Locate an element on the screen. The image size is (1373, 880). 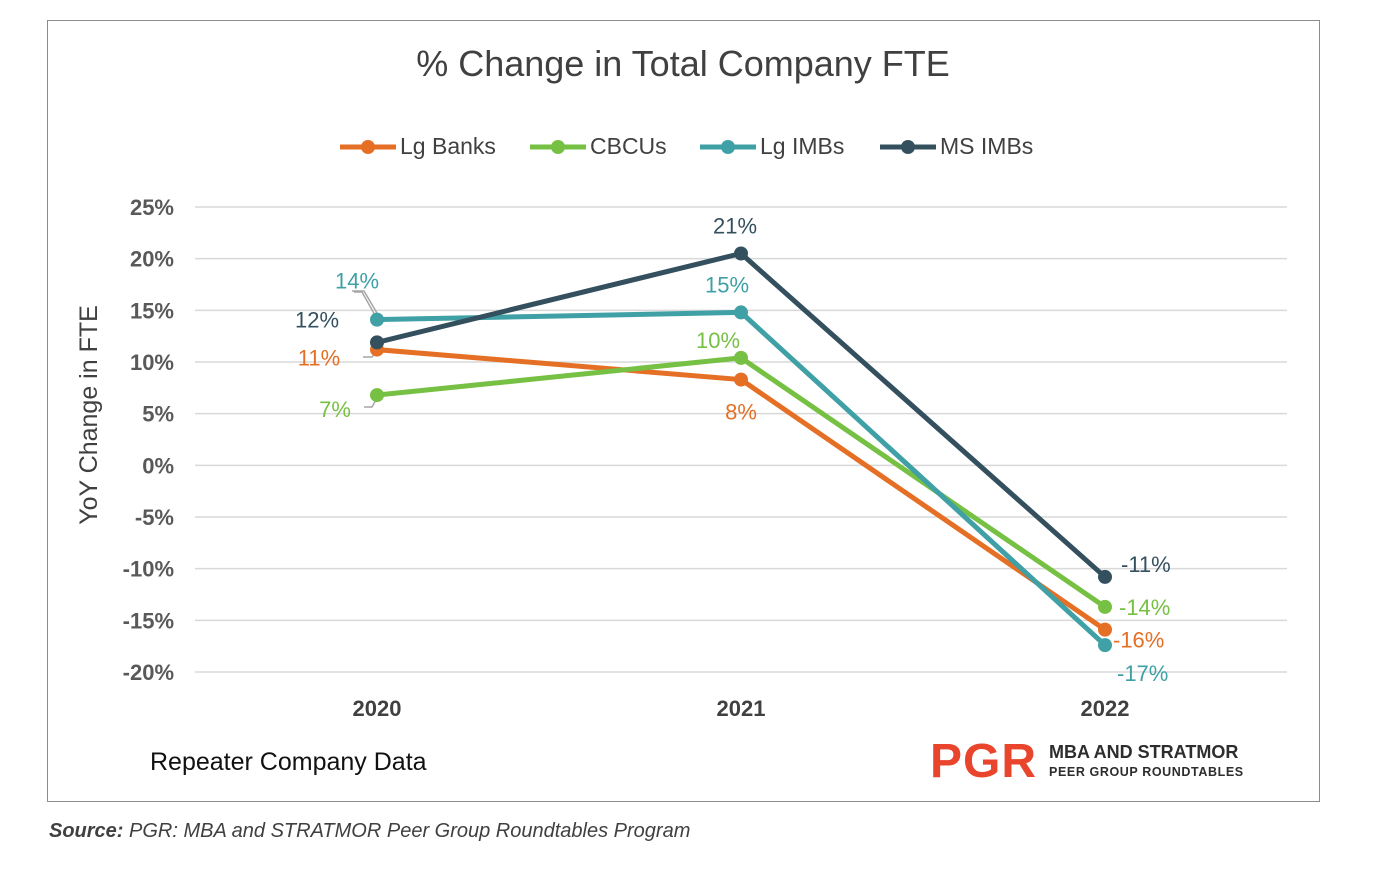
y-tick-label: 5% is located at coordinates (158, 414).